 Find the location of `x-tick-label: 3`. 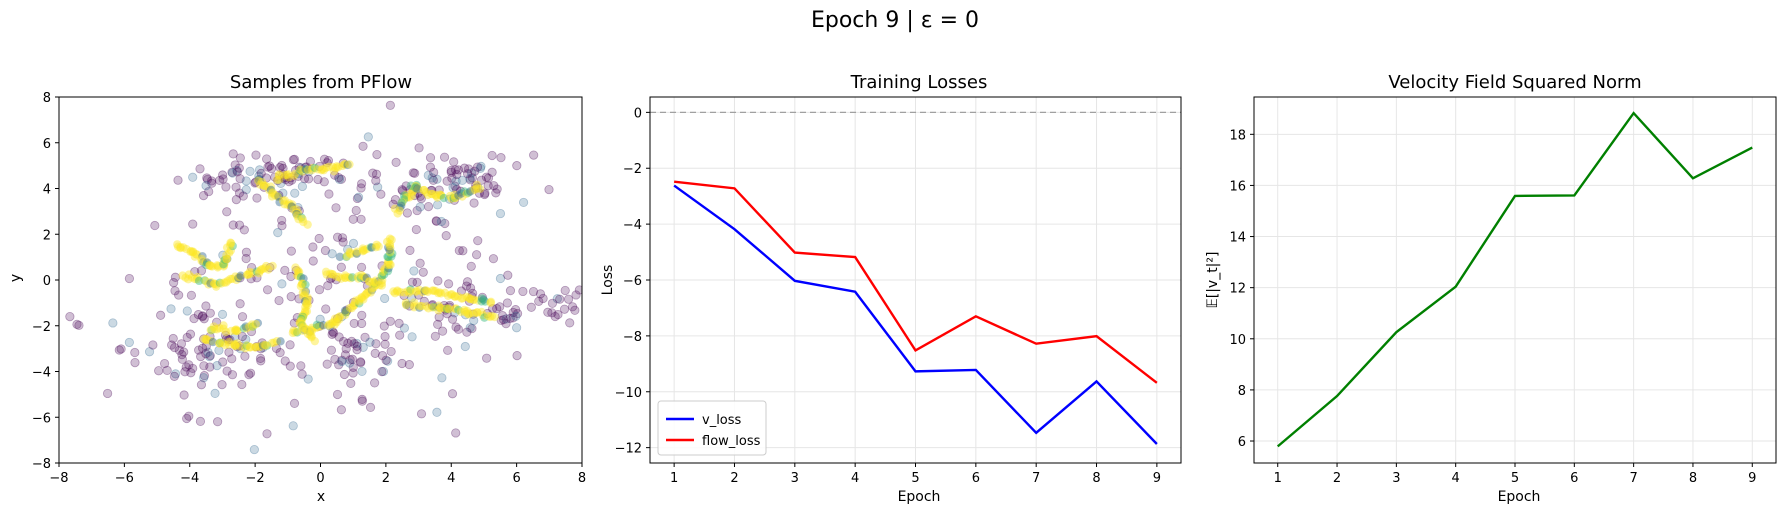

x-tick-label: 3 is located at coordinates (795, 478).